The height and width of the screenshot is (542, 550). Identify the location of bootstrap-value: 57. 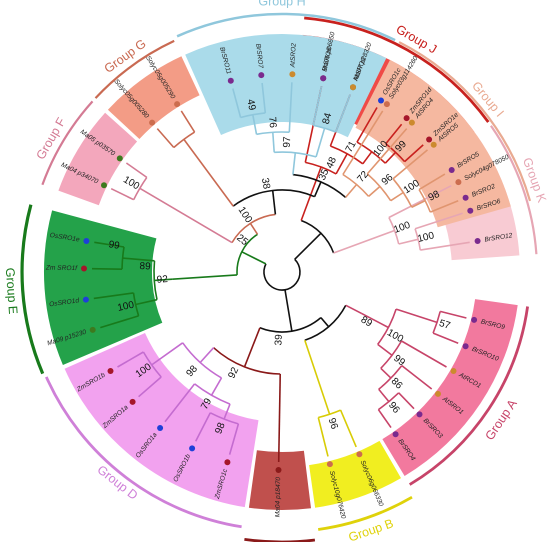
(445, 325).